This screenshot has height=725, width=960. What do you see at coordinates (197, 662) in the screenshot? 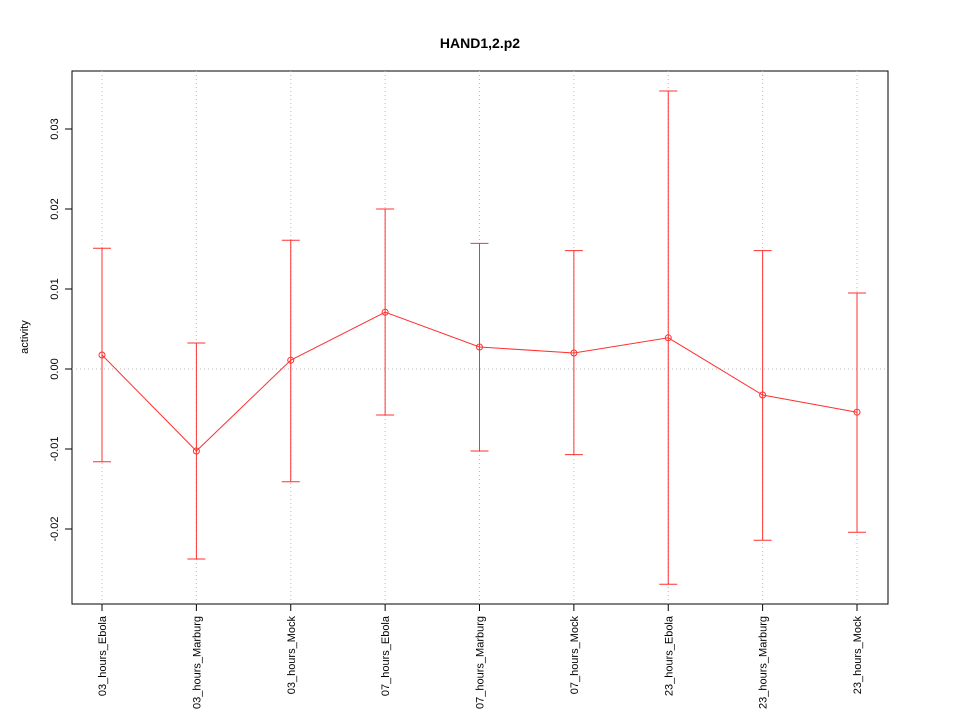
I see `x-tick-label: 03_hours_Marburg` at bounding box center [197, 662].